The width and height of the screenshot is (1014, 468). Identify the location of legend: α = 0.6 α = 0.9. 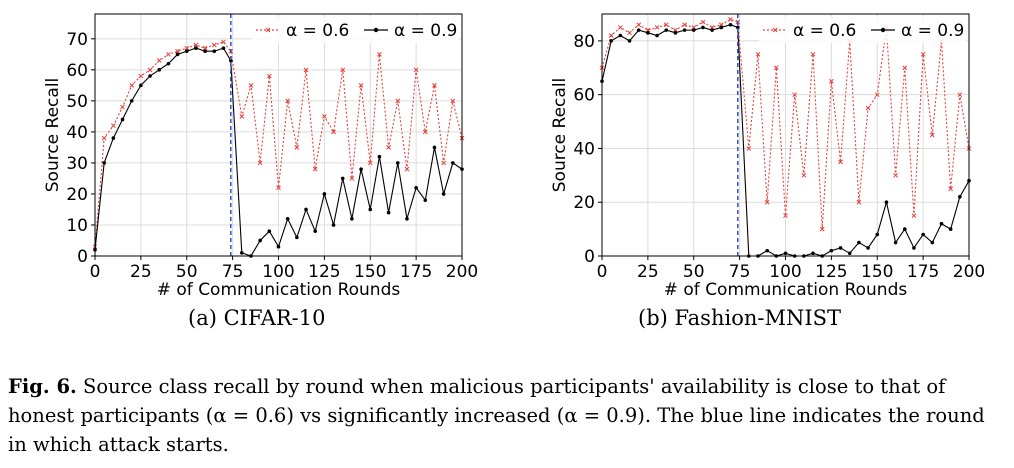
(862, 30).